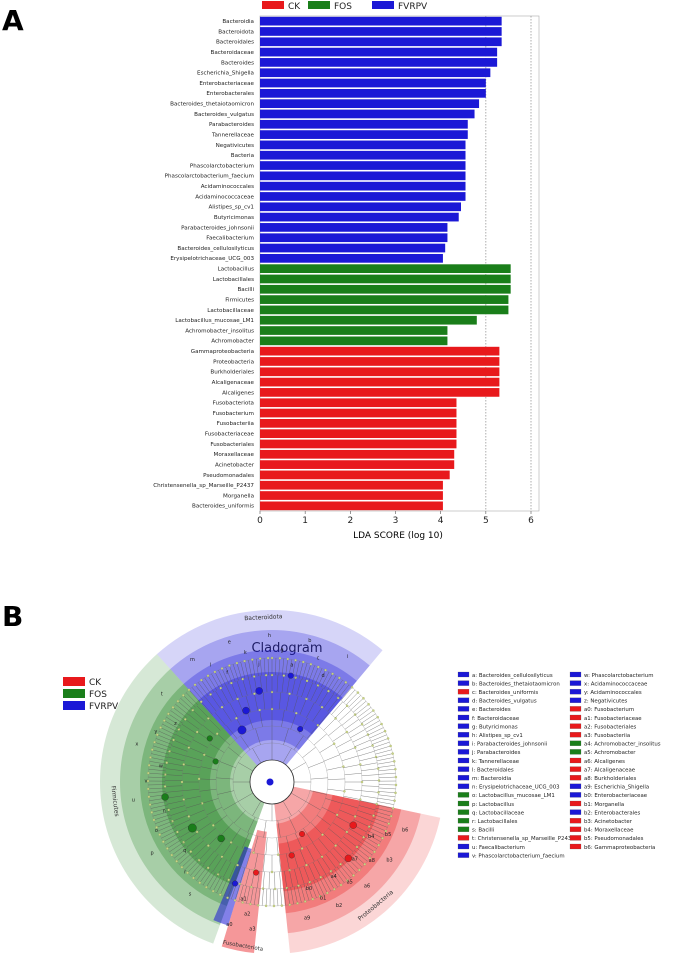  I want to click on bar-enterobacteriaceae, so click(373, 83).